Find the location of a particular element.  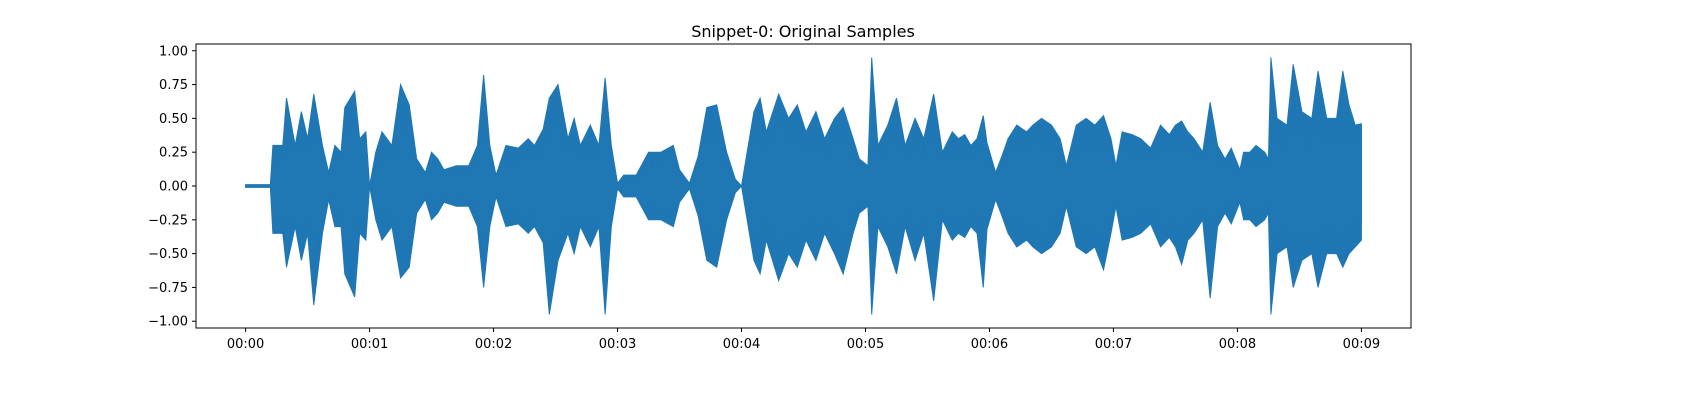

x-tick-label: 00:07 is located at coordinates (1113, 344).